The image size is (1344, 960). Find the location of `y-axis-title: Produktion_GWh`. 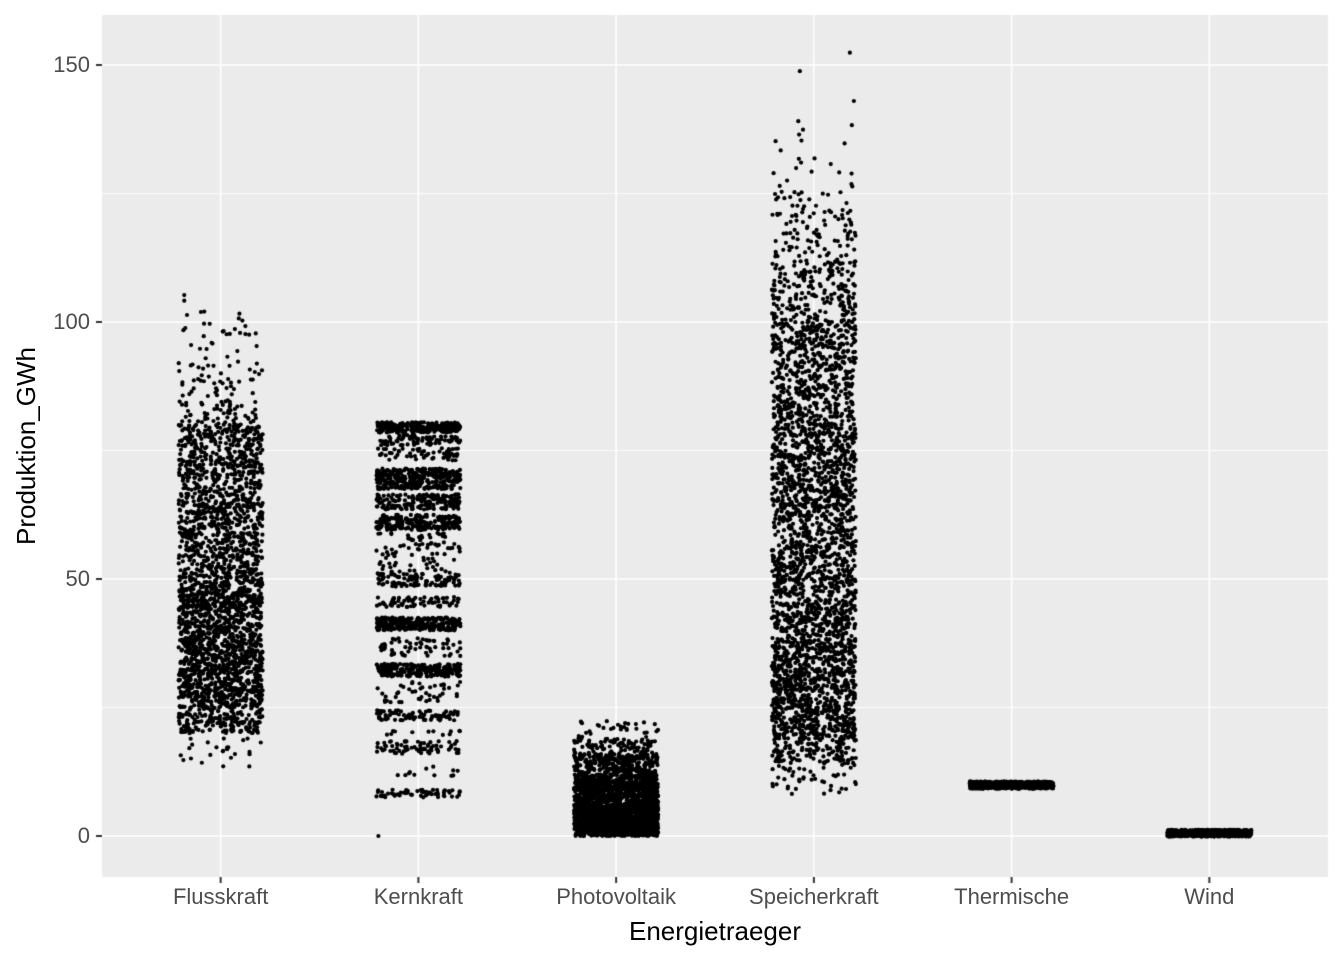

y-axis-title: Produktion_GWh is located at coordinates (26, 446).